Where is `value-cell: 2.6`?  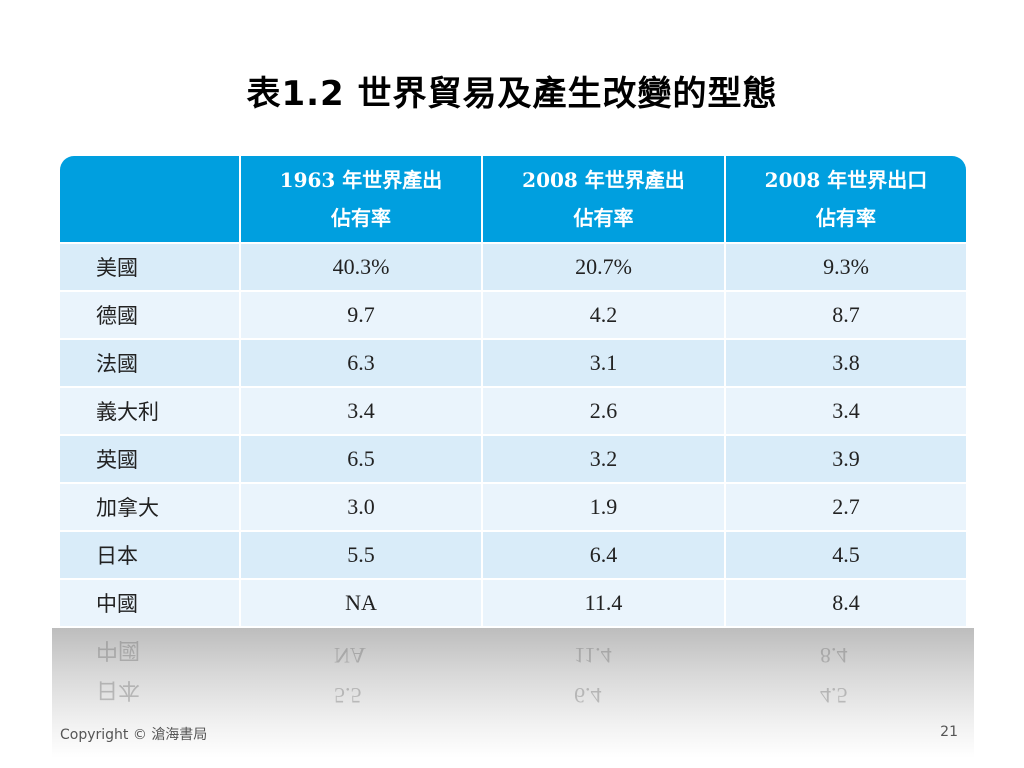
value-cell: 2.6 is located at coordinates (603, 410).